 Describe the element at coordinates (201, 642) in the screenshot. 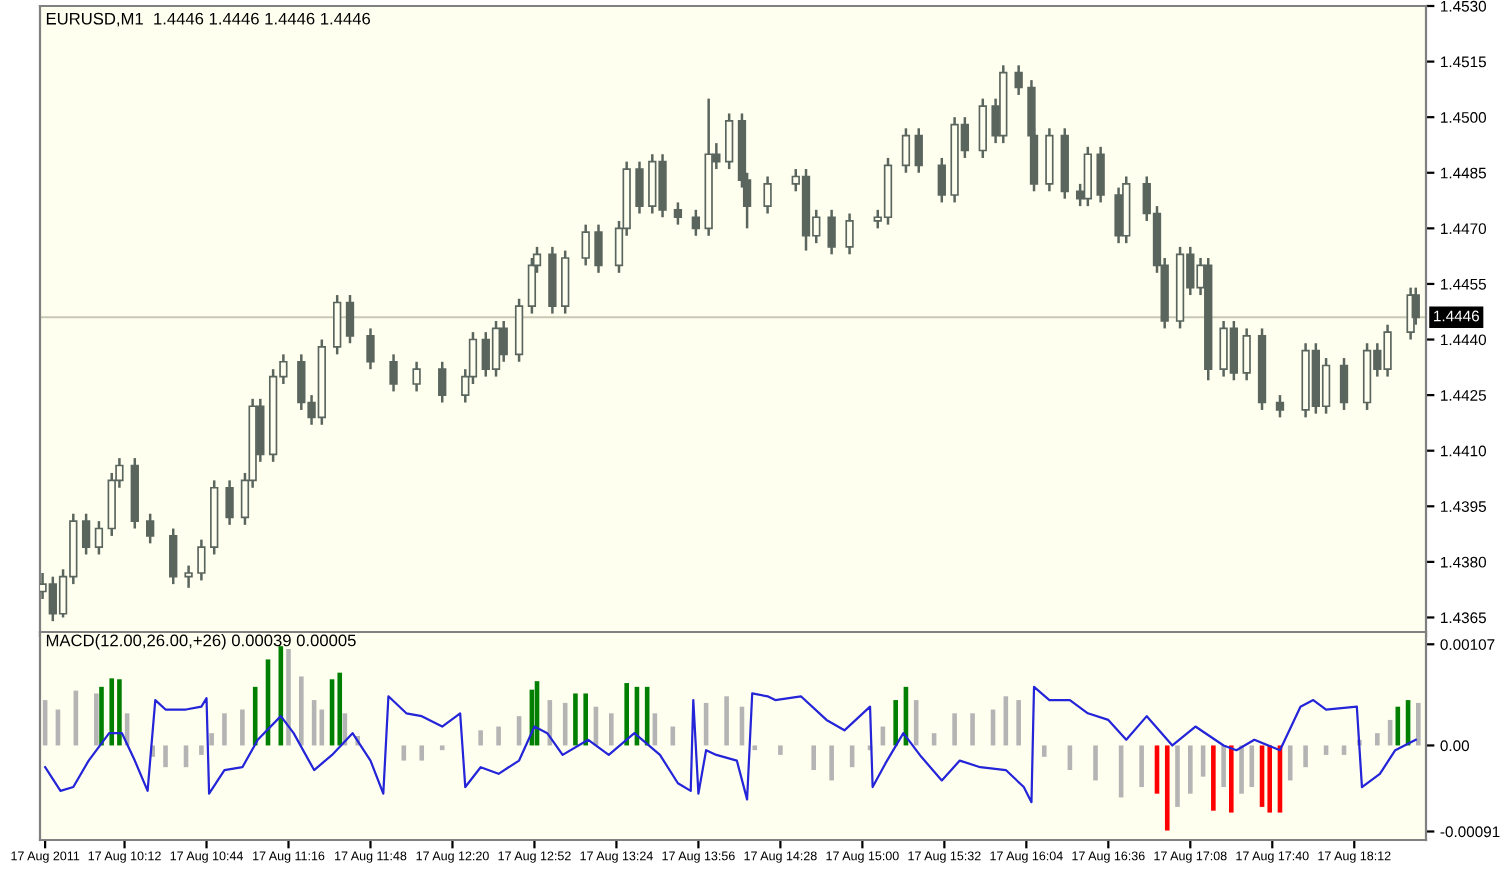

I see `chart-title: MACD(12.00,26.00,+26) 0.00039 0.00005` at that location.